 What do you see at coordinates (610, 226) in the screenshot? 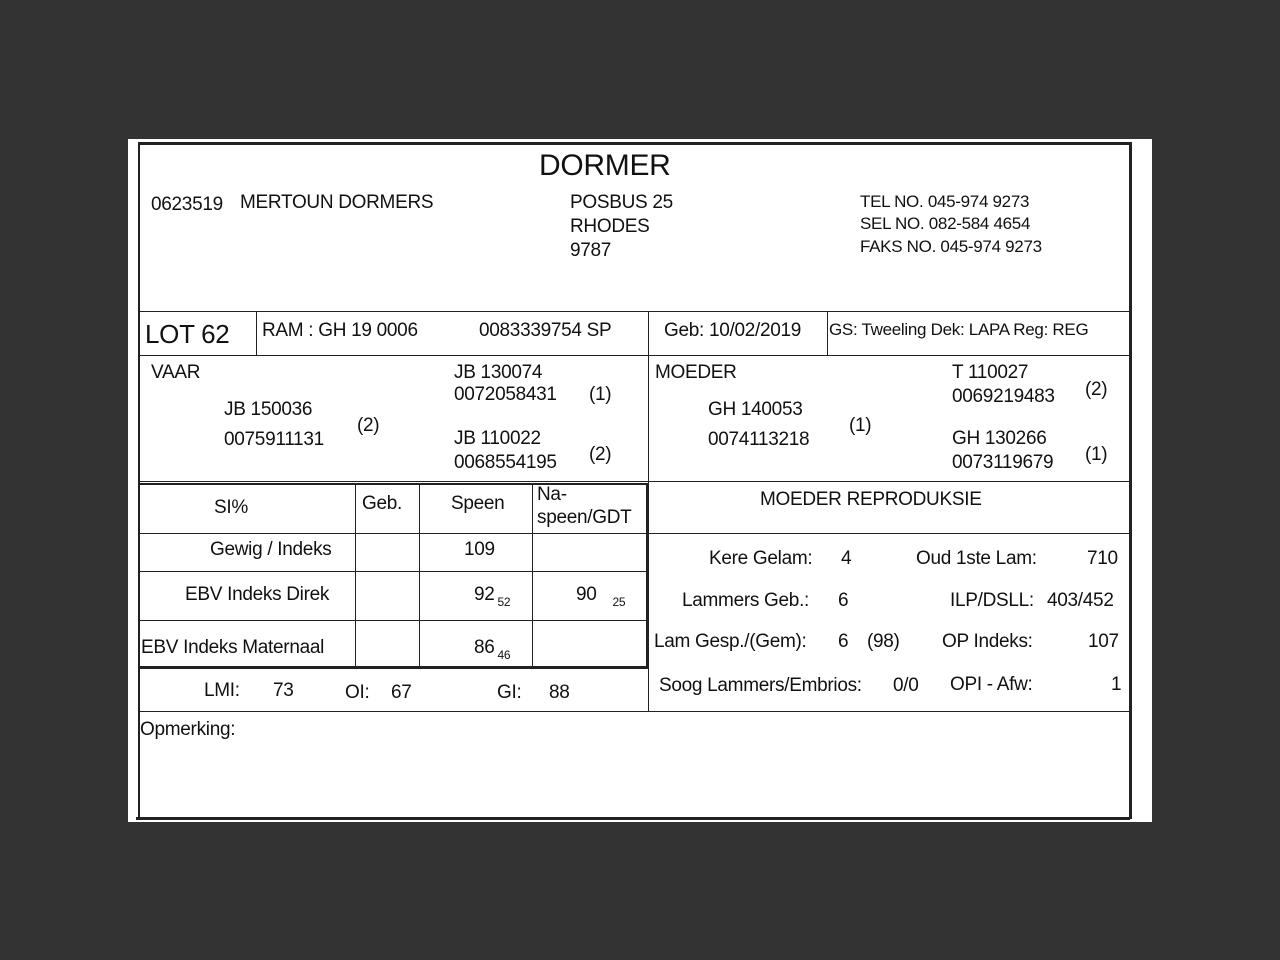
I see `address-line: RHODES` at bounding box center [610, 226].